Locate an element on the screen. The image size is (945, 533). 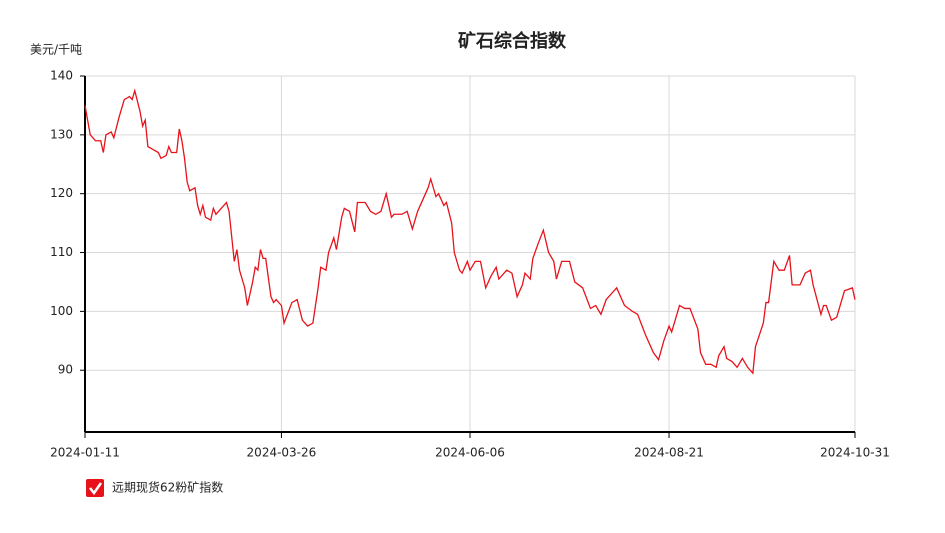
legend-checkbox is located at coordinates (95, 488).